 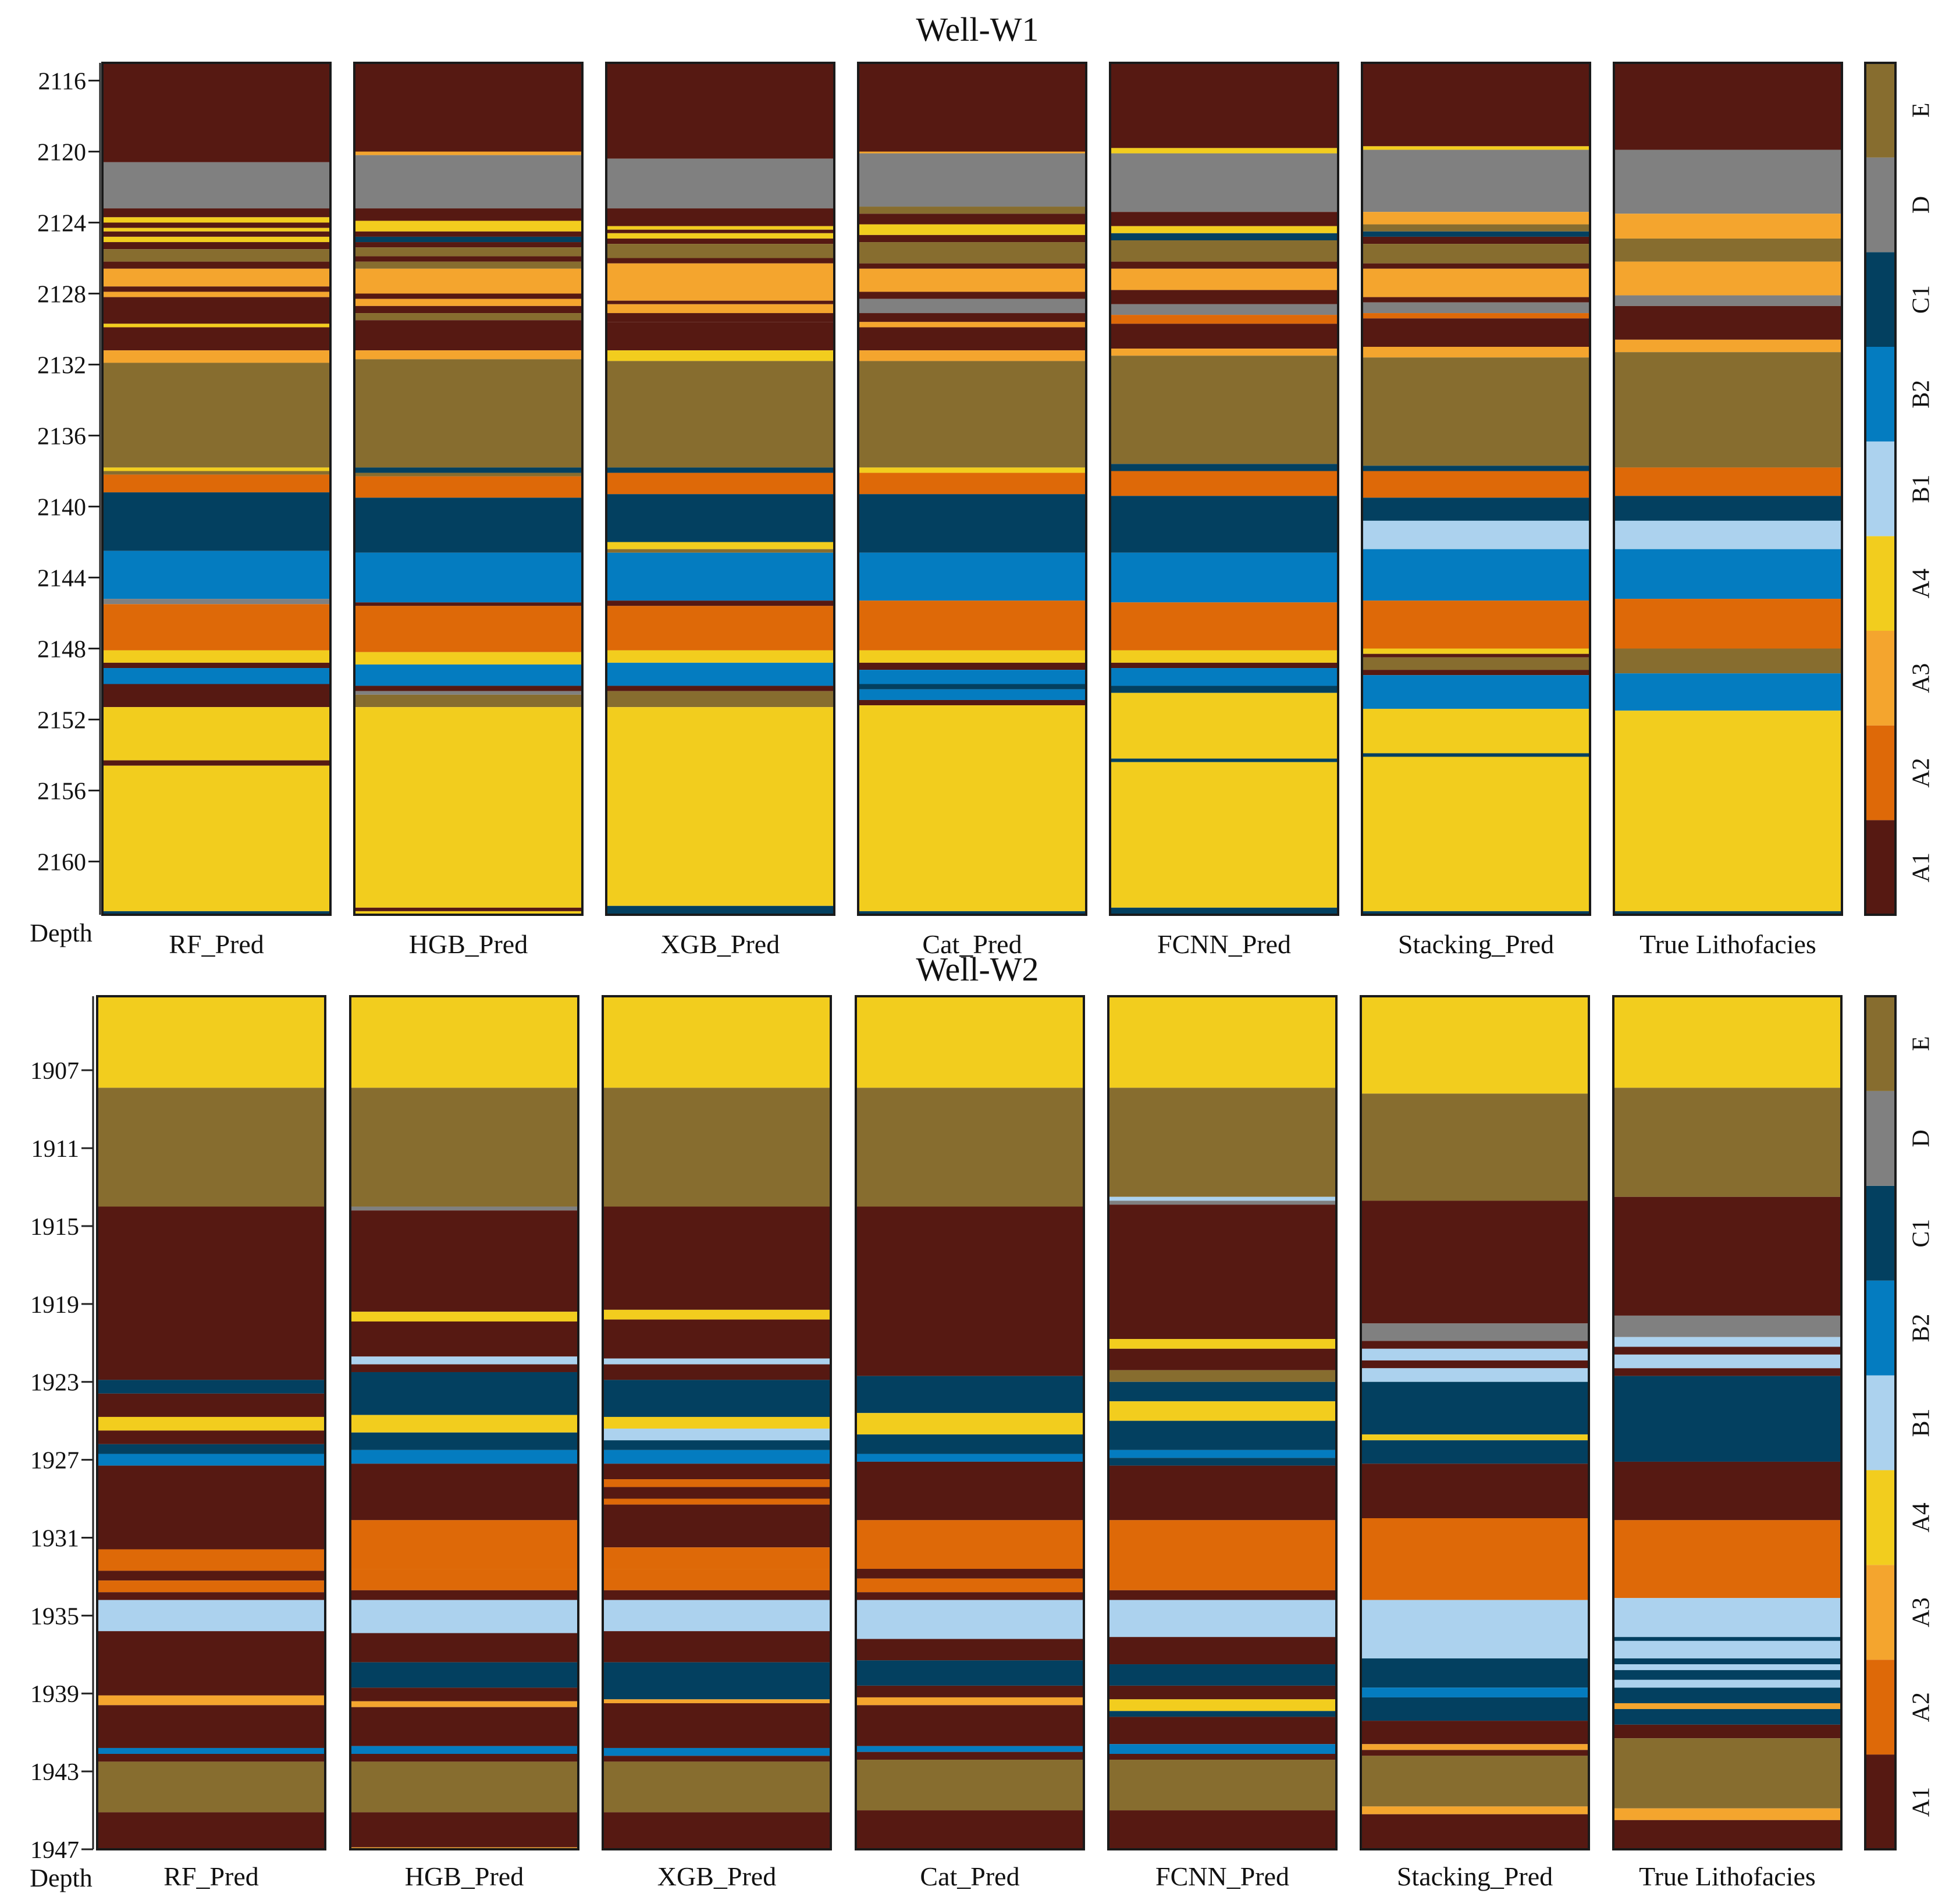 I want to click on well2-depth-tick-label: 1923, so click(x=54, y=1383).